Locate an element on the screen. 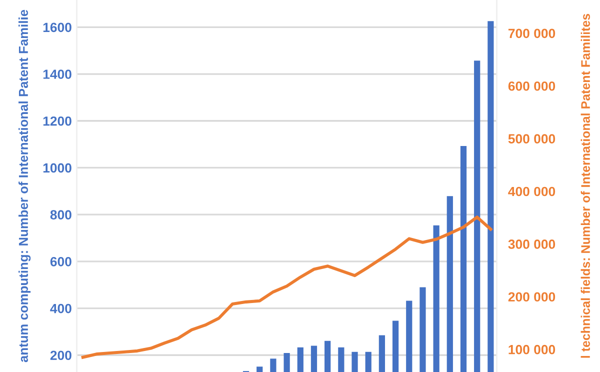  y2-tick-label: 700 000 is located at coordinates (532, 33).